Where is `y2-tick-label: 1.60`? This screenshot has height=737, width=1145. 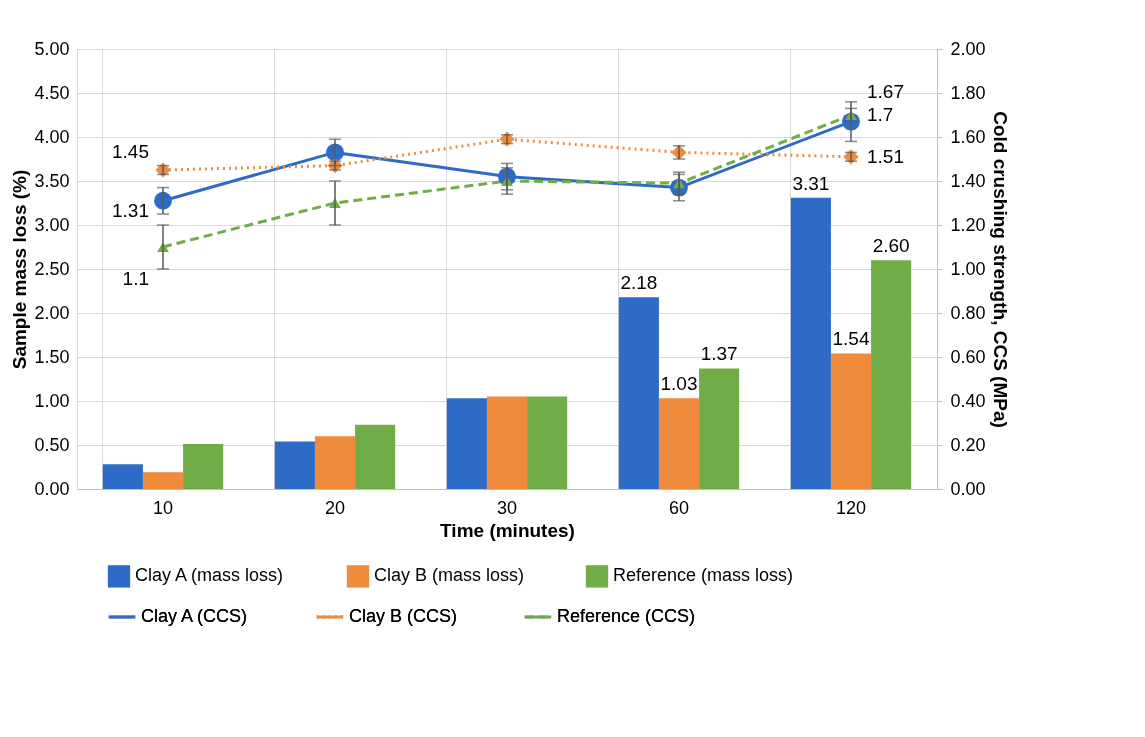 y2-tick-label: 1.60 is located at coordinates (968, 136).